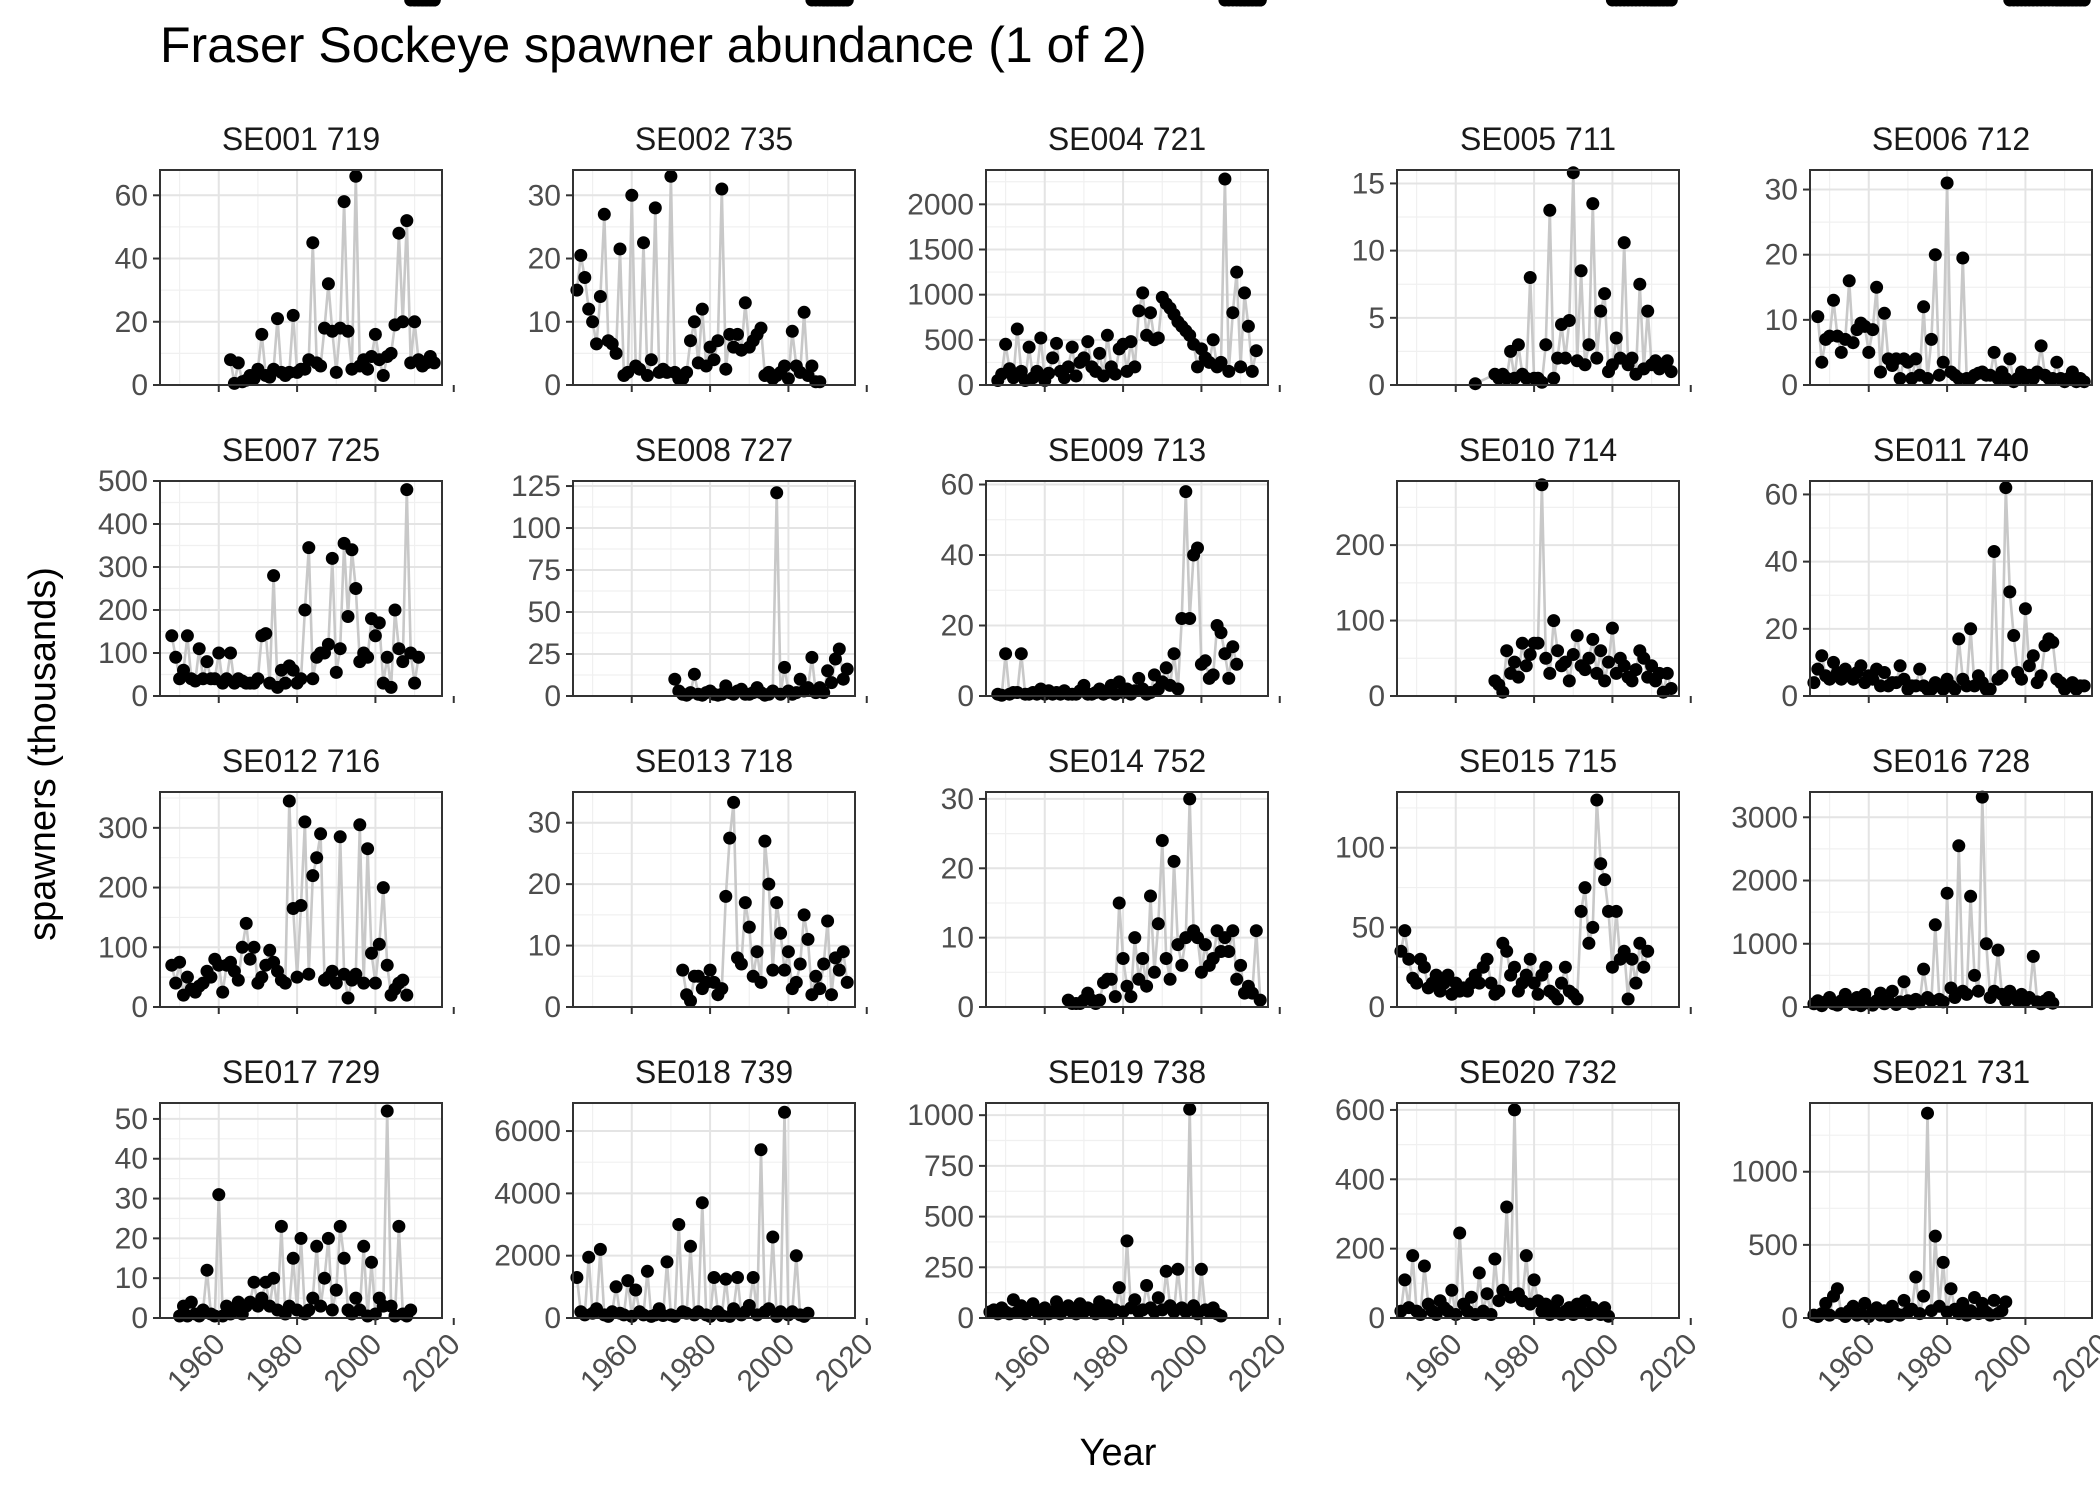 Image resolution: width=2100 pixels, height=1500 pixels. I want to click on y-tick-label: 4000, so click(527, 1193).